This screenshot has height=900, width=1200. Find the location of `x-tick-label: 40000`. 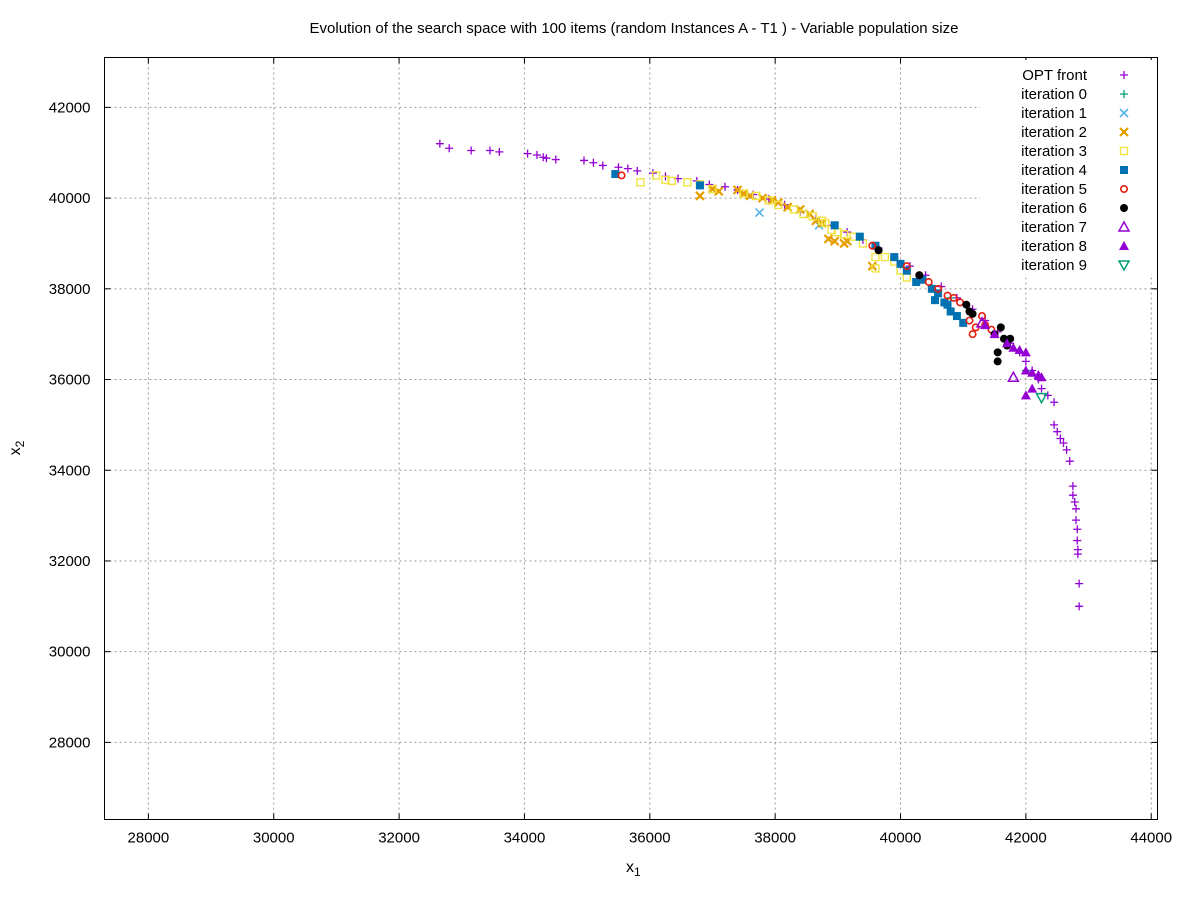

x-tick-label: 40000 is located at coordinates (901, 838).